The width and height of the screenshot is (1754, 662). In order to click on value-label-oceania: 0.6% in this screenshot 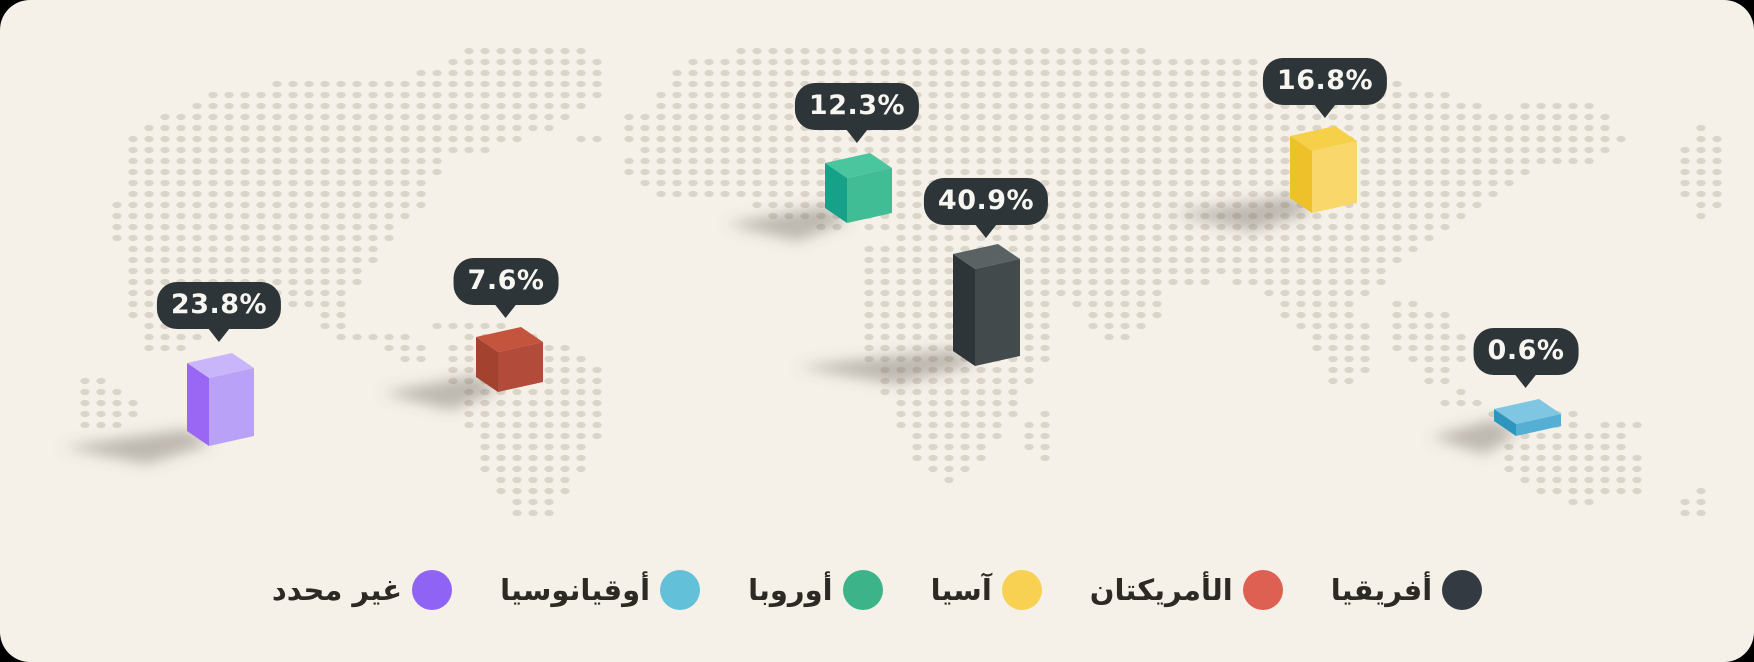, I will do `click(1526, 350)`.